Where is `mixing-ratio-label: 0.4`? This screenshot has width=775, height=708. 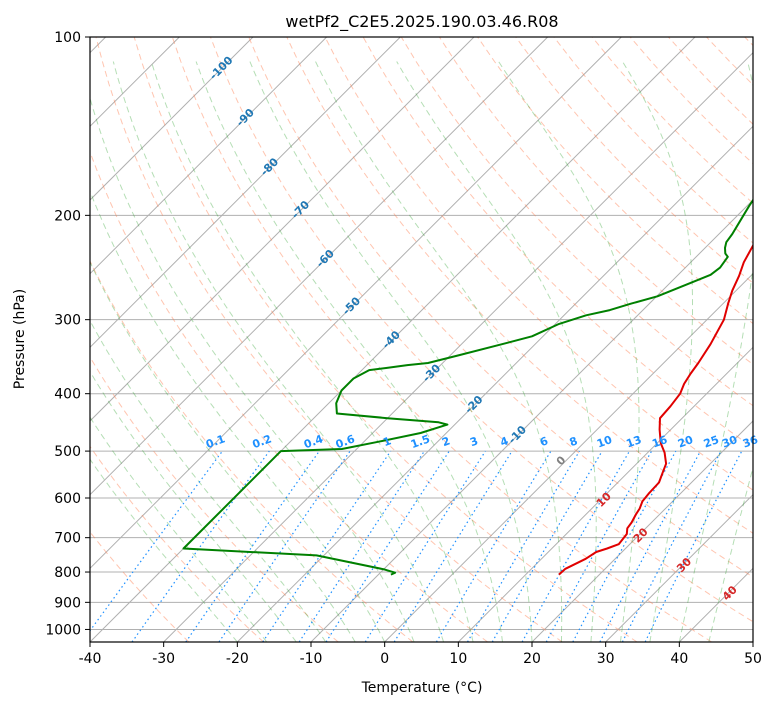 mixing-ratio-label: 0.4 is located at coordinates (313, 441).